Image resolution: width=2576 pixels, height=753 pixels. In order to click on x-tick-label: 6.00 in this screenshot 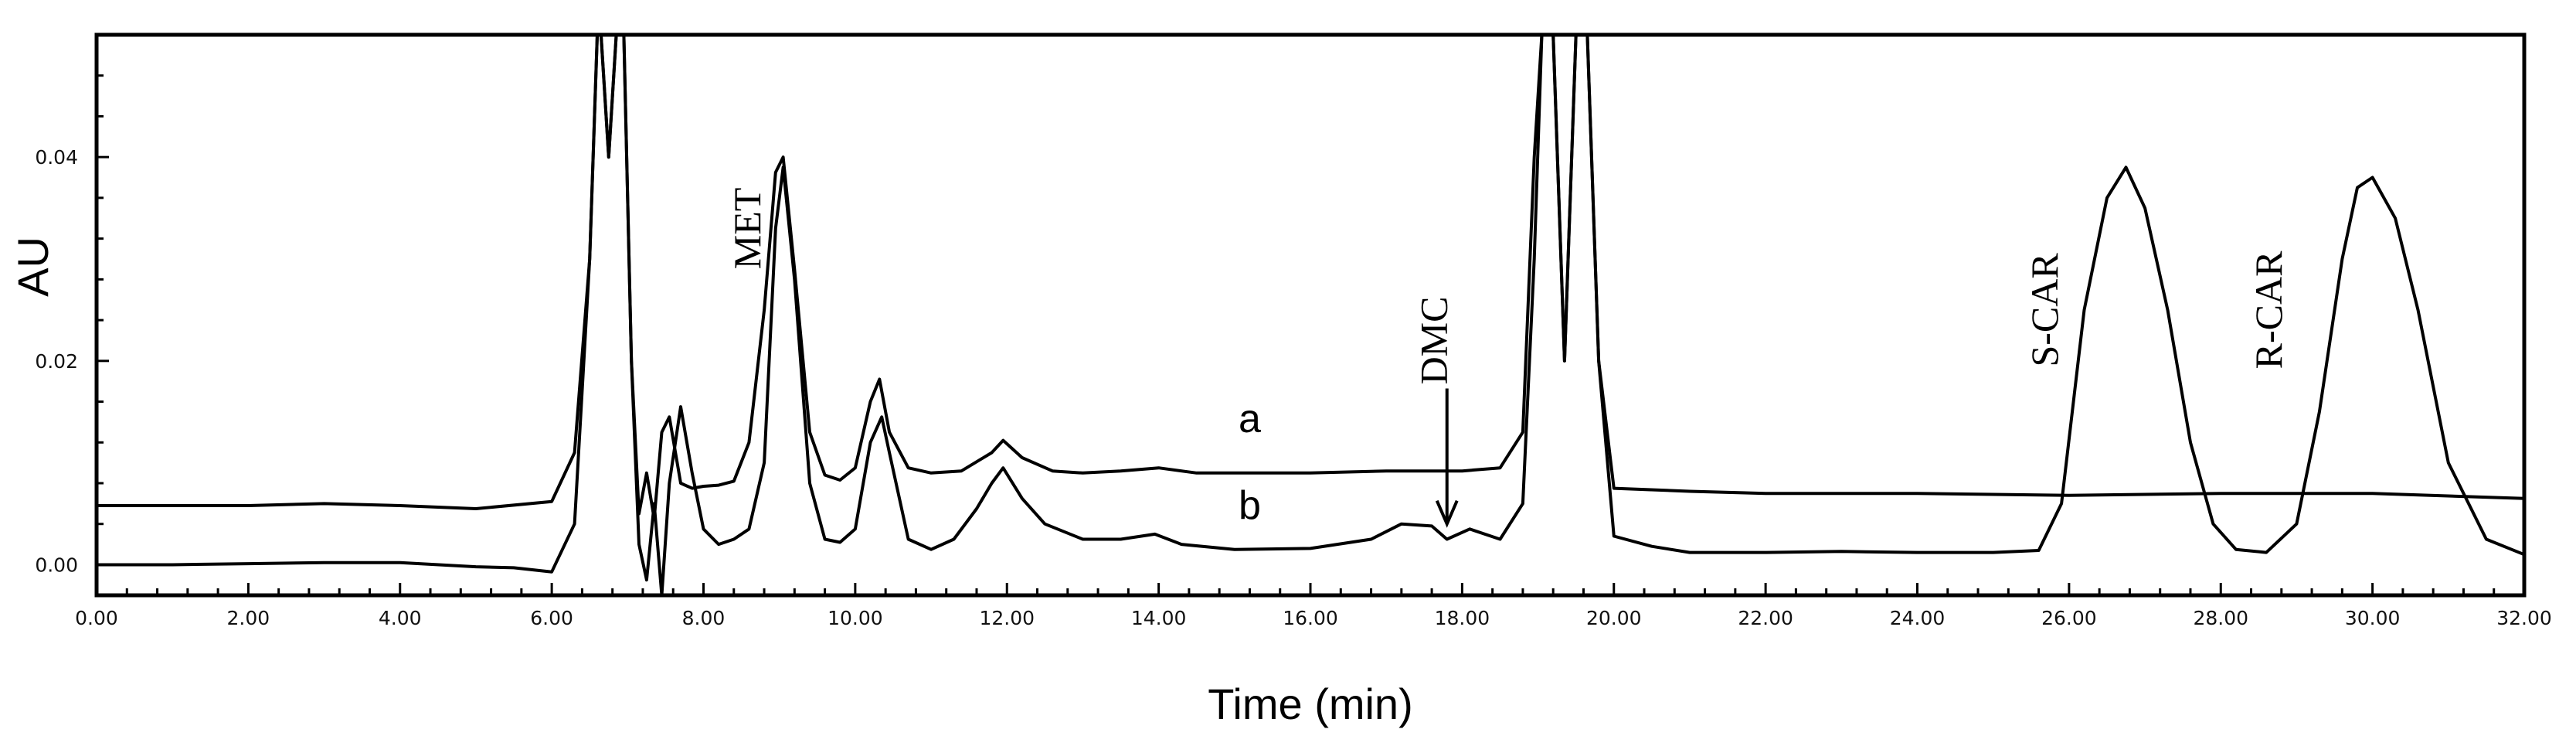, I will do `click(551, 618)`.